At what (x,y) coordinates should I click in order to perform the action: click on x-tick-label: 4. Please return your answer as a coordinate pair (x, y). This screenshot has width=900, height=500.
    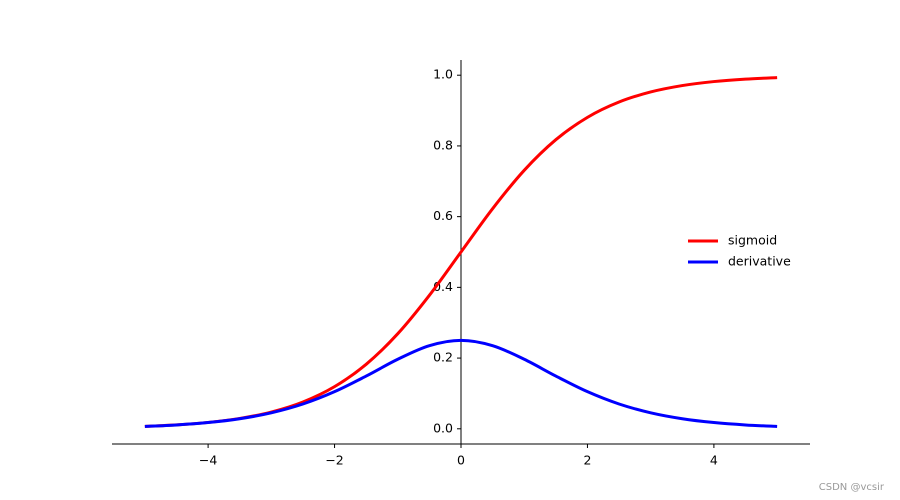
    Looking at the image, I should click on (714, 460).